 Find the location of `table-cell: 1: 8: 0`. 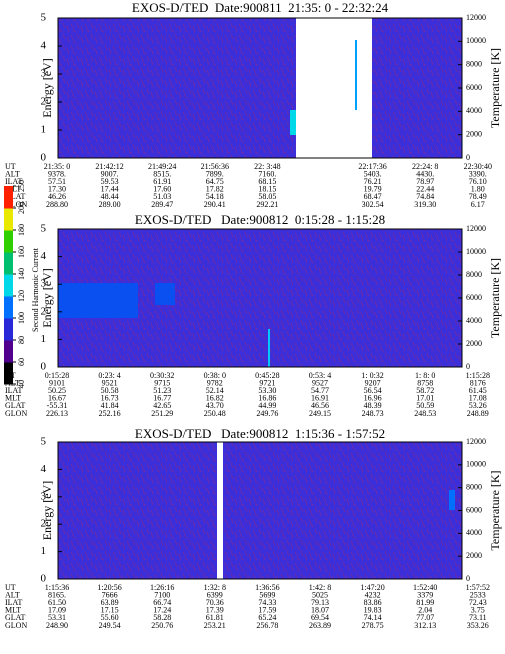

table-cell: 1: 8: 0 is located at coordinates (425, 375).